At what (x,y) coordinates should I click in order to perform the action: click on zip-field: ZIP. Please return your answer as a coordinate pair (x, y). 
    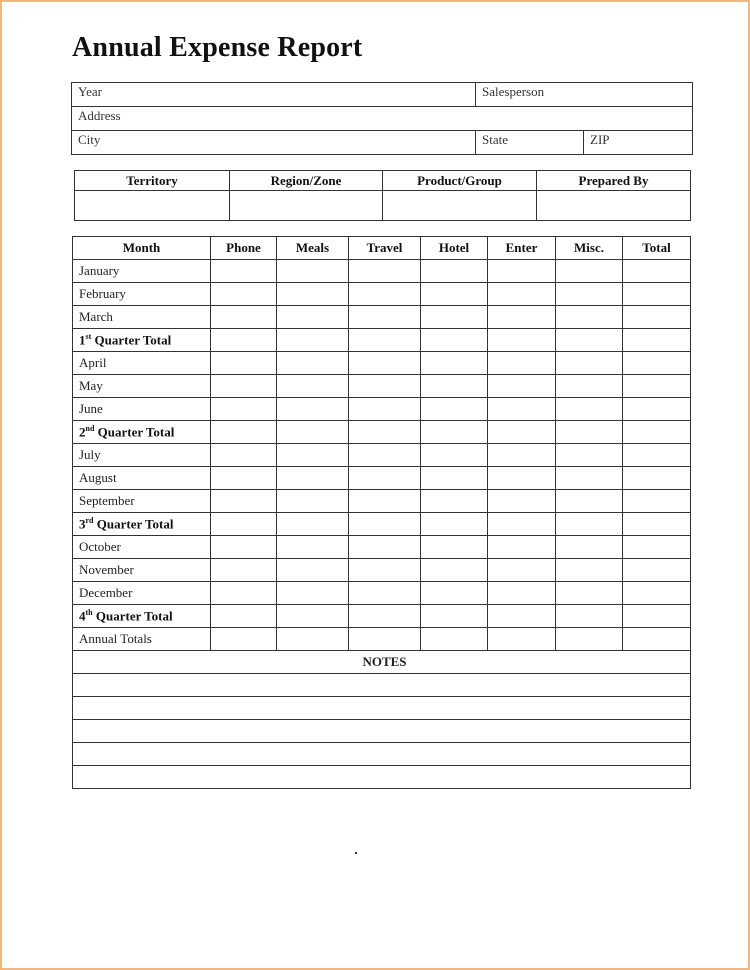
    Looking at the image, I should click on (638, 142).